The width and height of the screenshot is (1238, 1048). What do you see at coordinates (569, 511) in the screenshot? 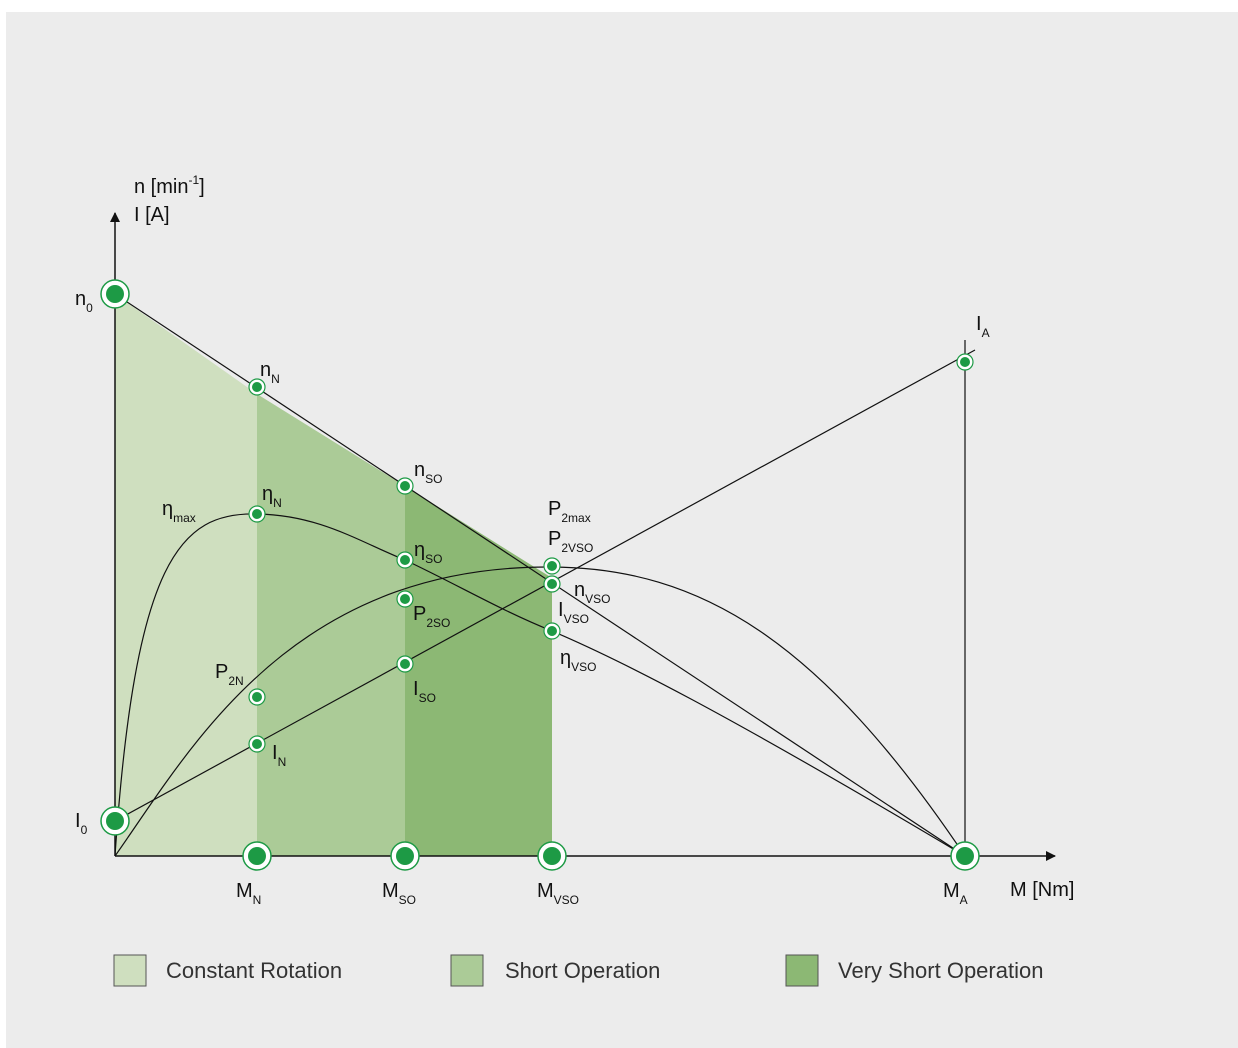
I see `label-p2max: P2max` at bounding box center [569, 511].